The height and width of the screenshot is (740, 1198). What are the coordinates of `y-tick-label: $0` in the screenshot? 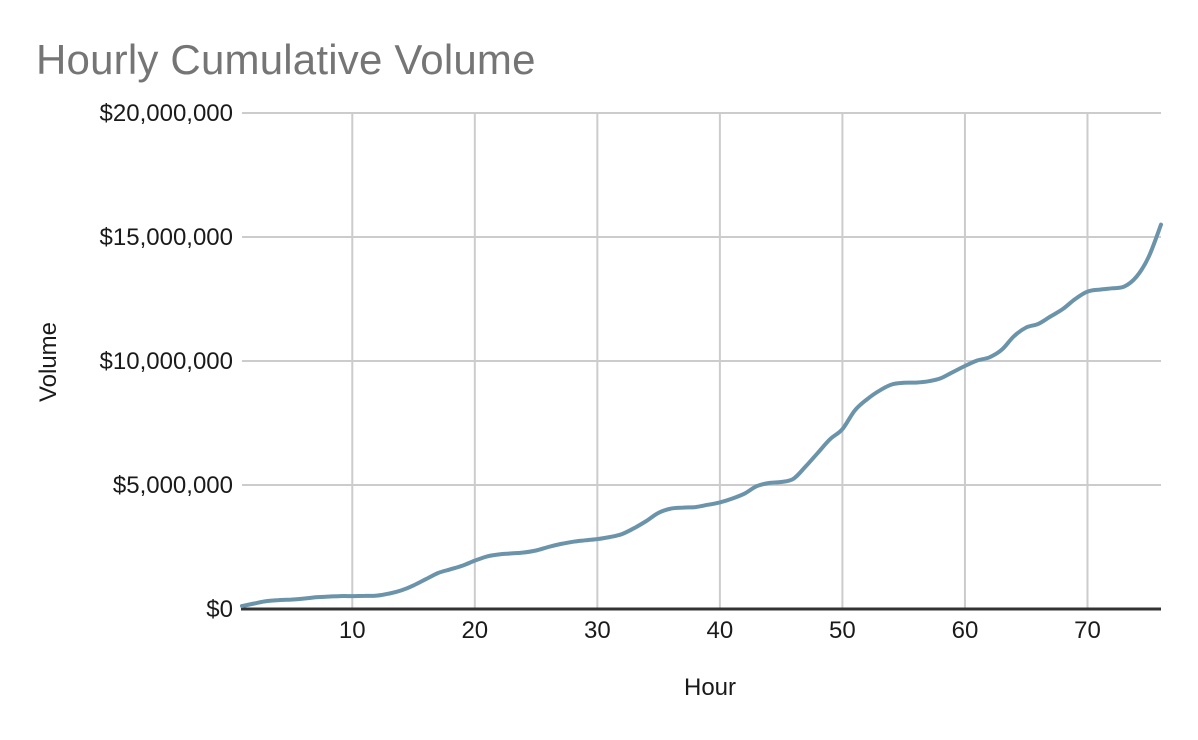 It's located at (219, 609).